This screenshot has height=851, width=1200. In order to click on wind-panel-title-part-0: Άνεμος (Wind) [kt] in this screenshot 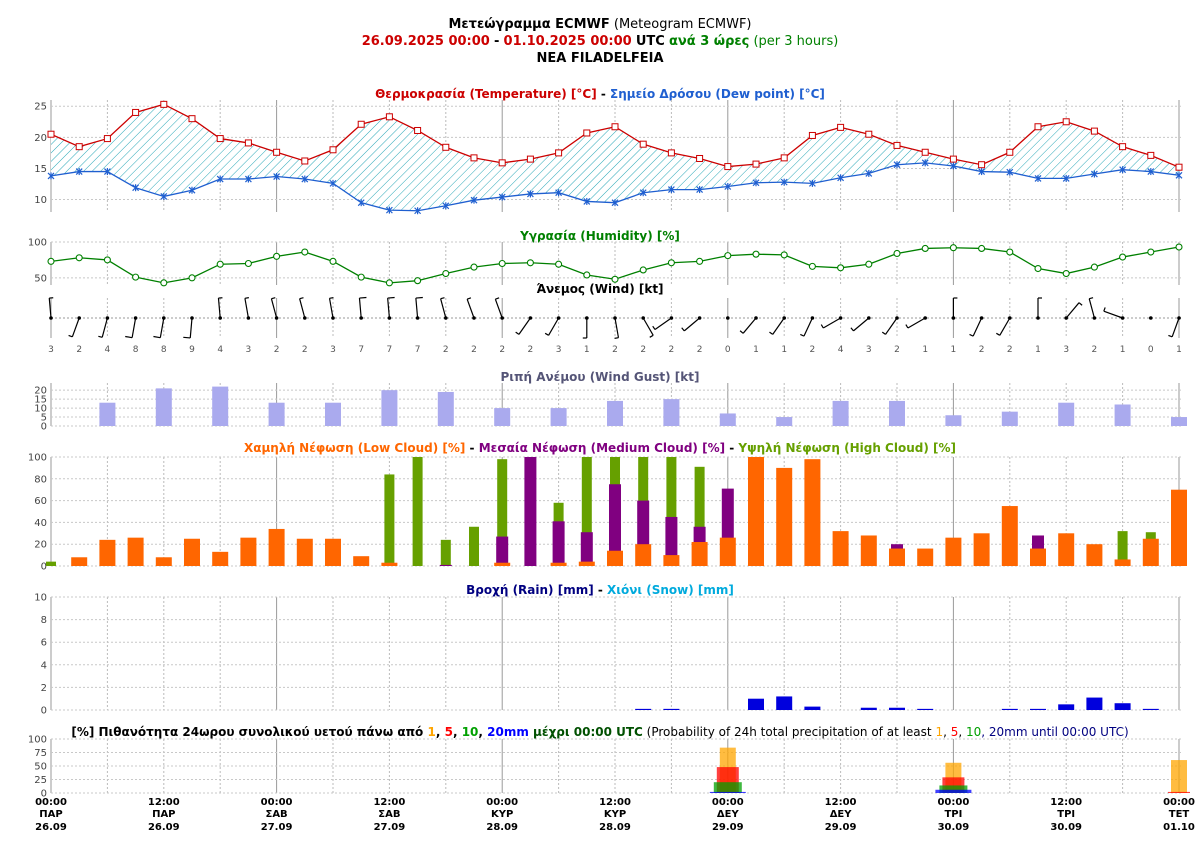, I will do `click(599, 289)`.